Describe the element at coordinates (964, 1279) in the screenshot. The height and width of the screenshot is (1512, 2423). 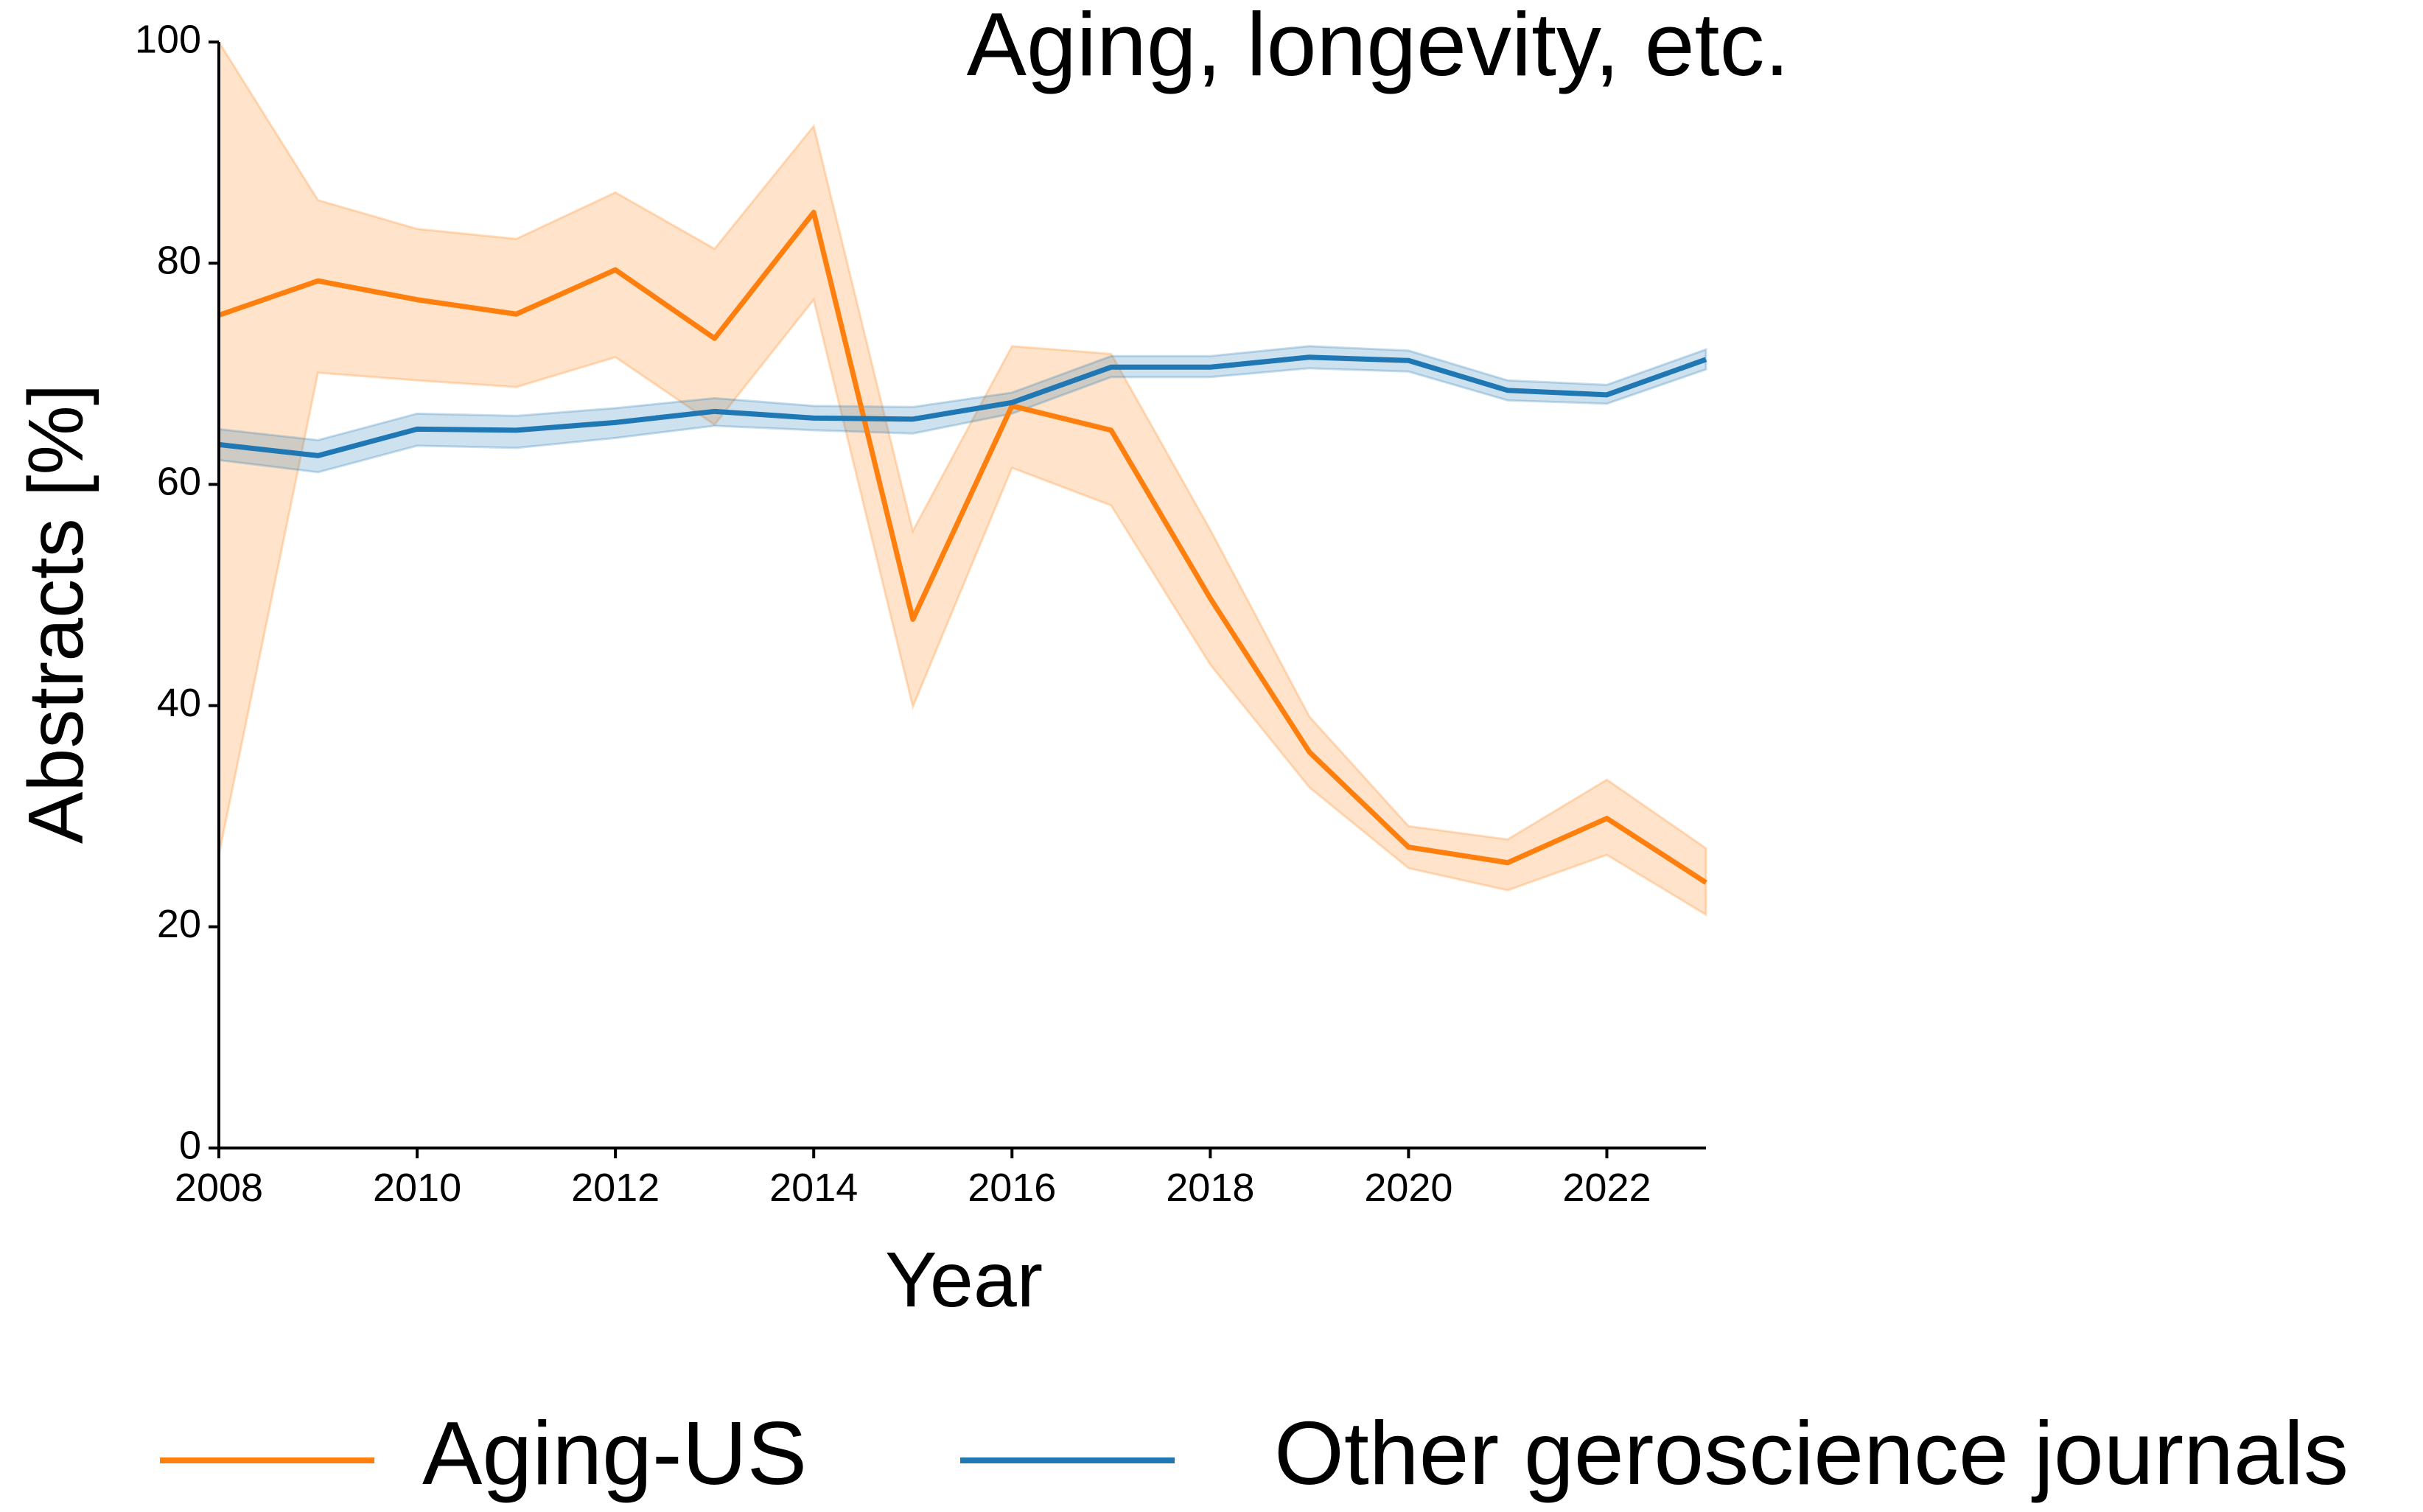
I see `x-axis-label: Year` at that location.